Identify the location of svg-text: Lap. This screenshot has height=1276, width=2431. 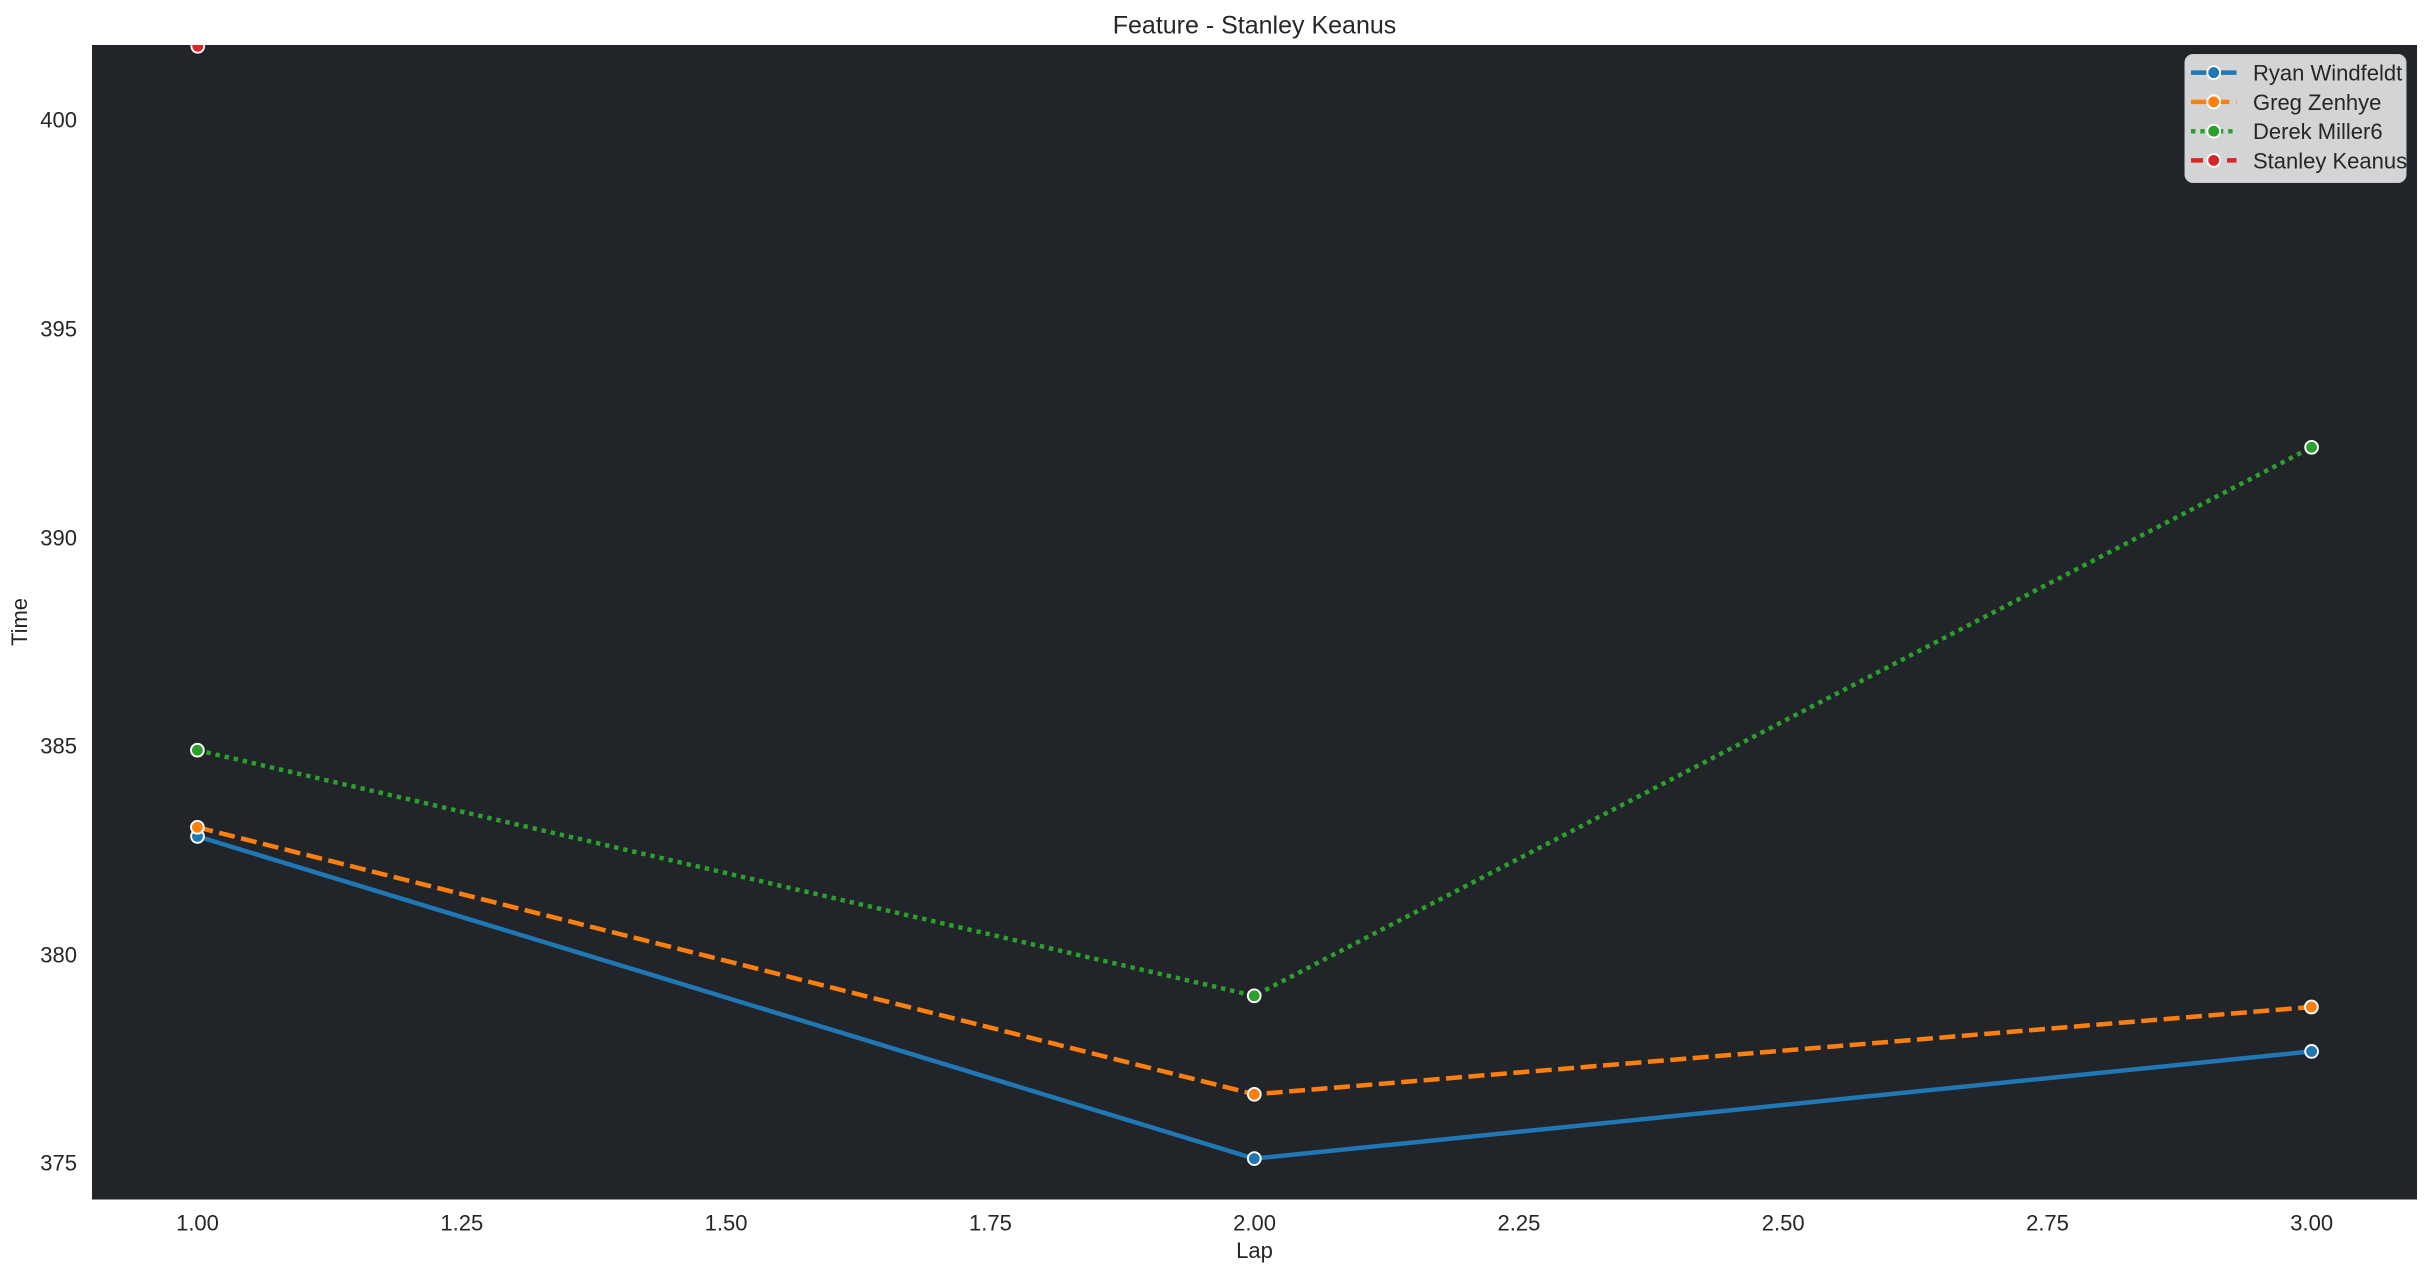
(1254, 1250).